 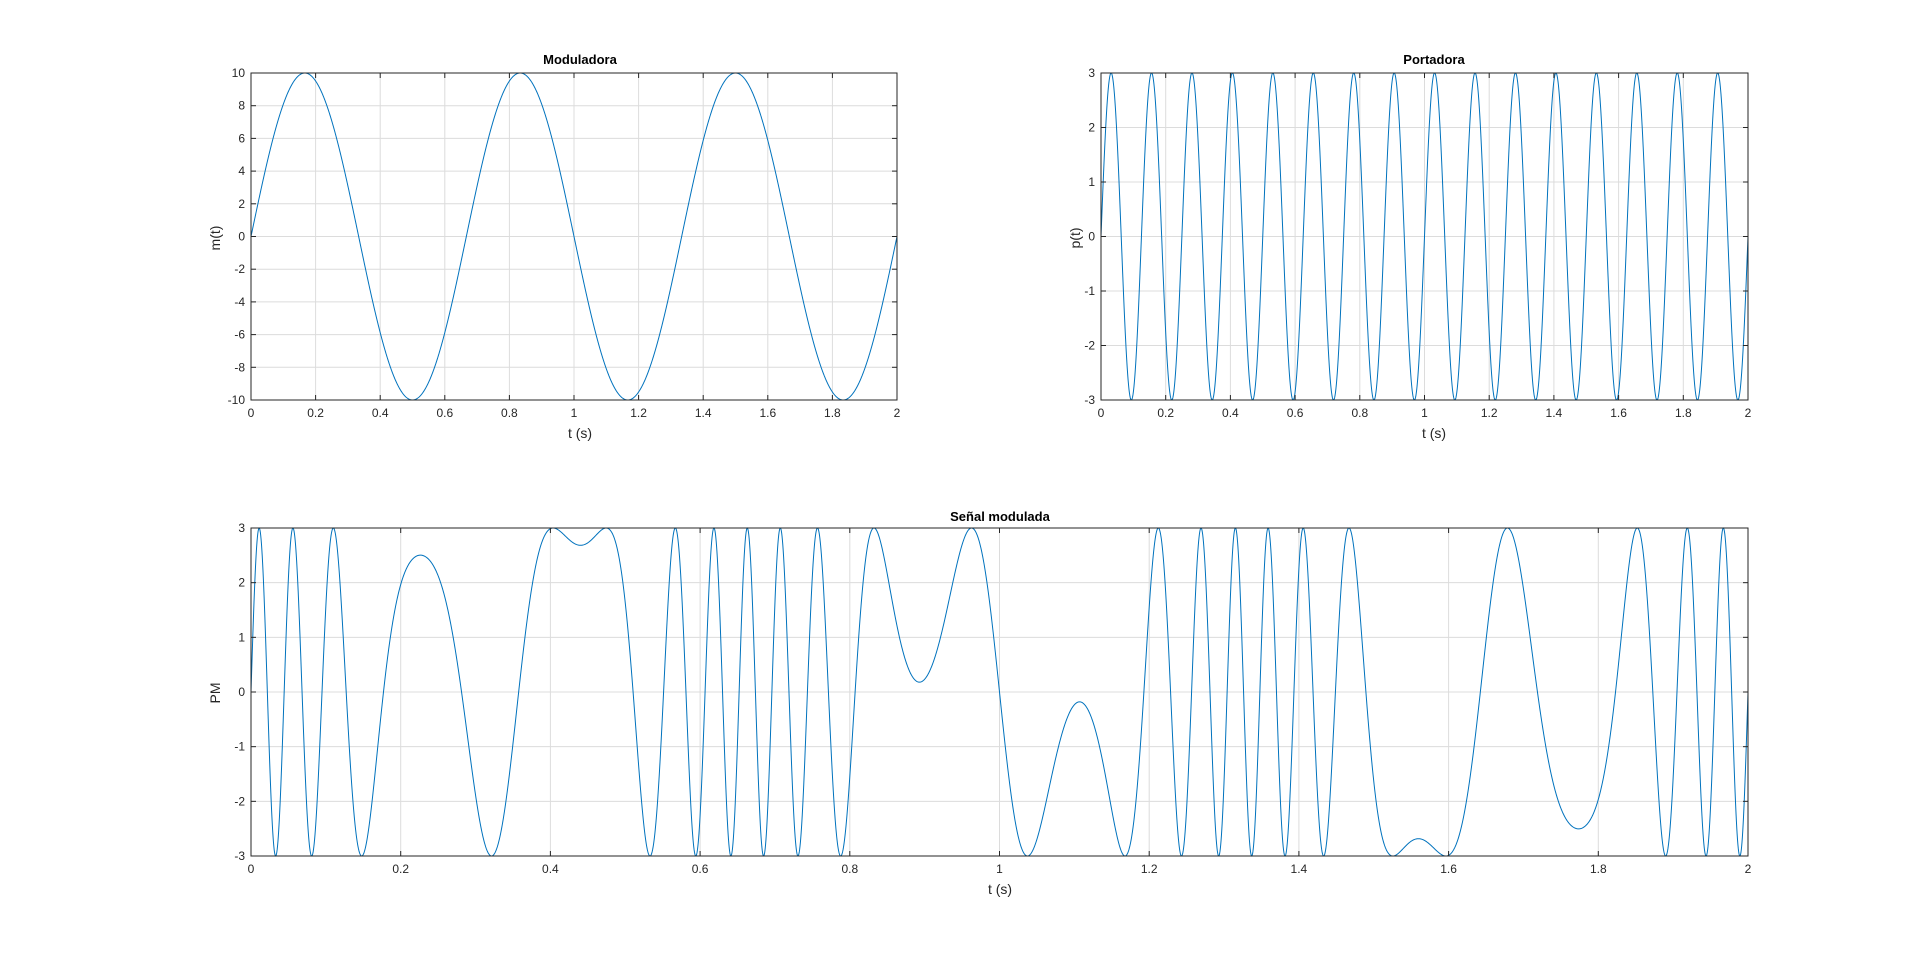 I want to click on subplot-title-moduladora: Moduladora, so click(x=580, y=59).